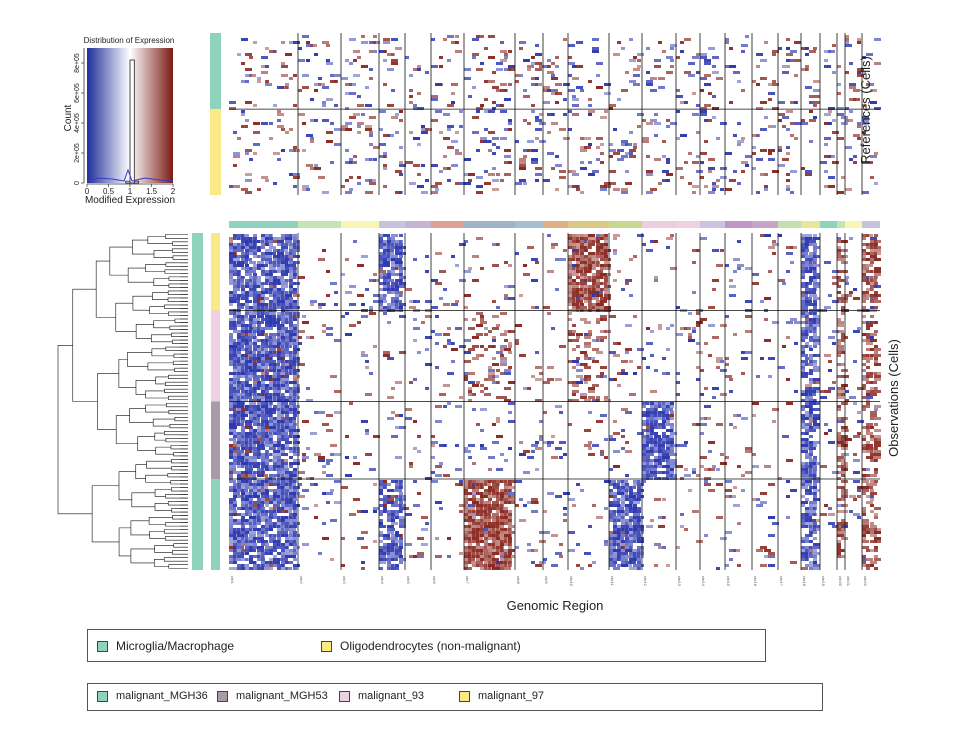 This screenshot has width=956, height=744. What do you see at coordinates (215, 71) in the screenshot?
I see `reference-annotation-segment` at bounding box center [215, 71].